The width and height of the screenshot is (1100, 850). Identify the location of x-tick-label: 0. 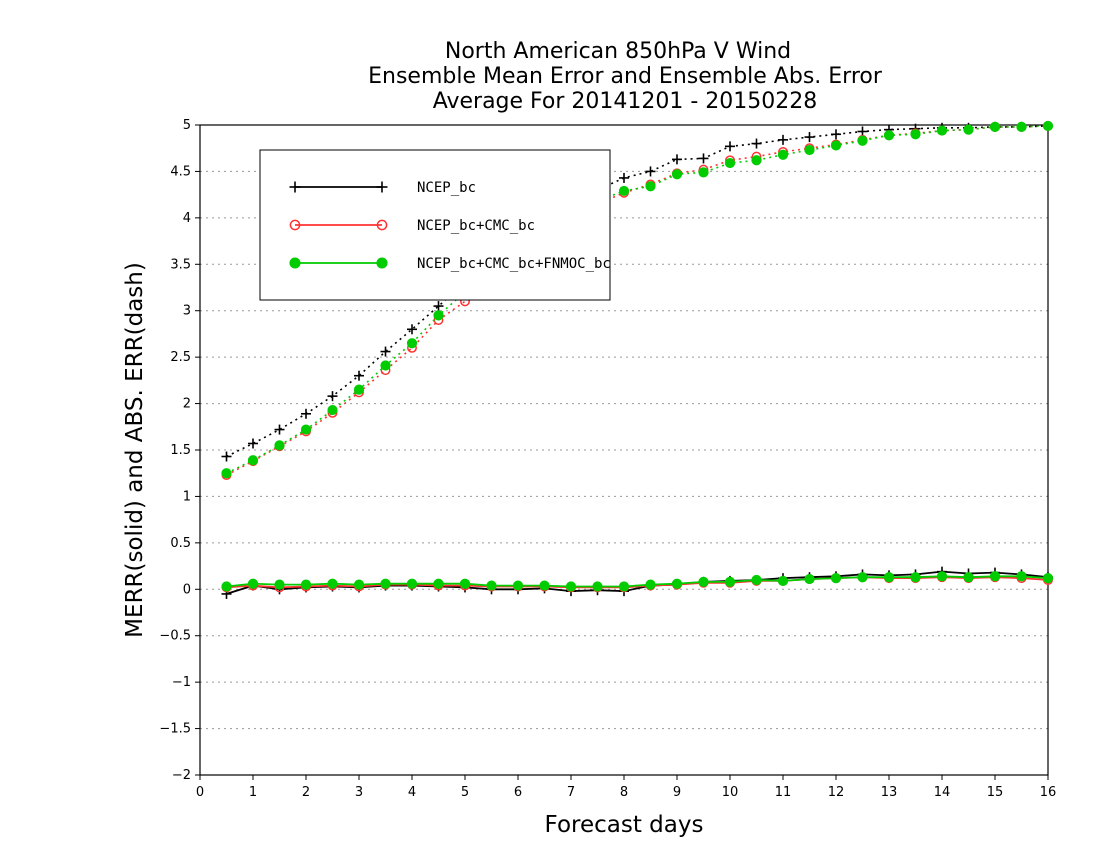
(200, 792).